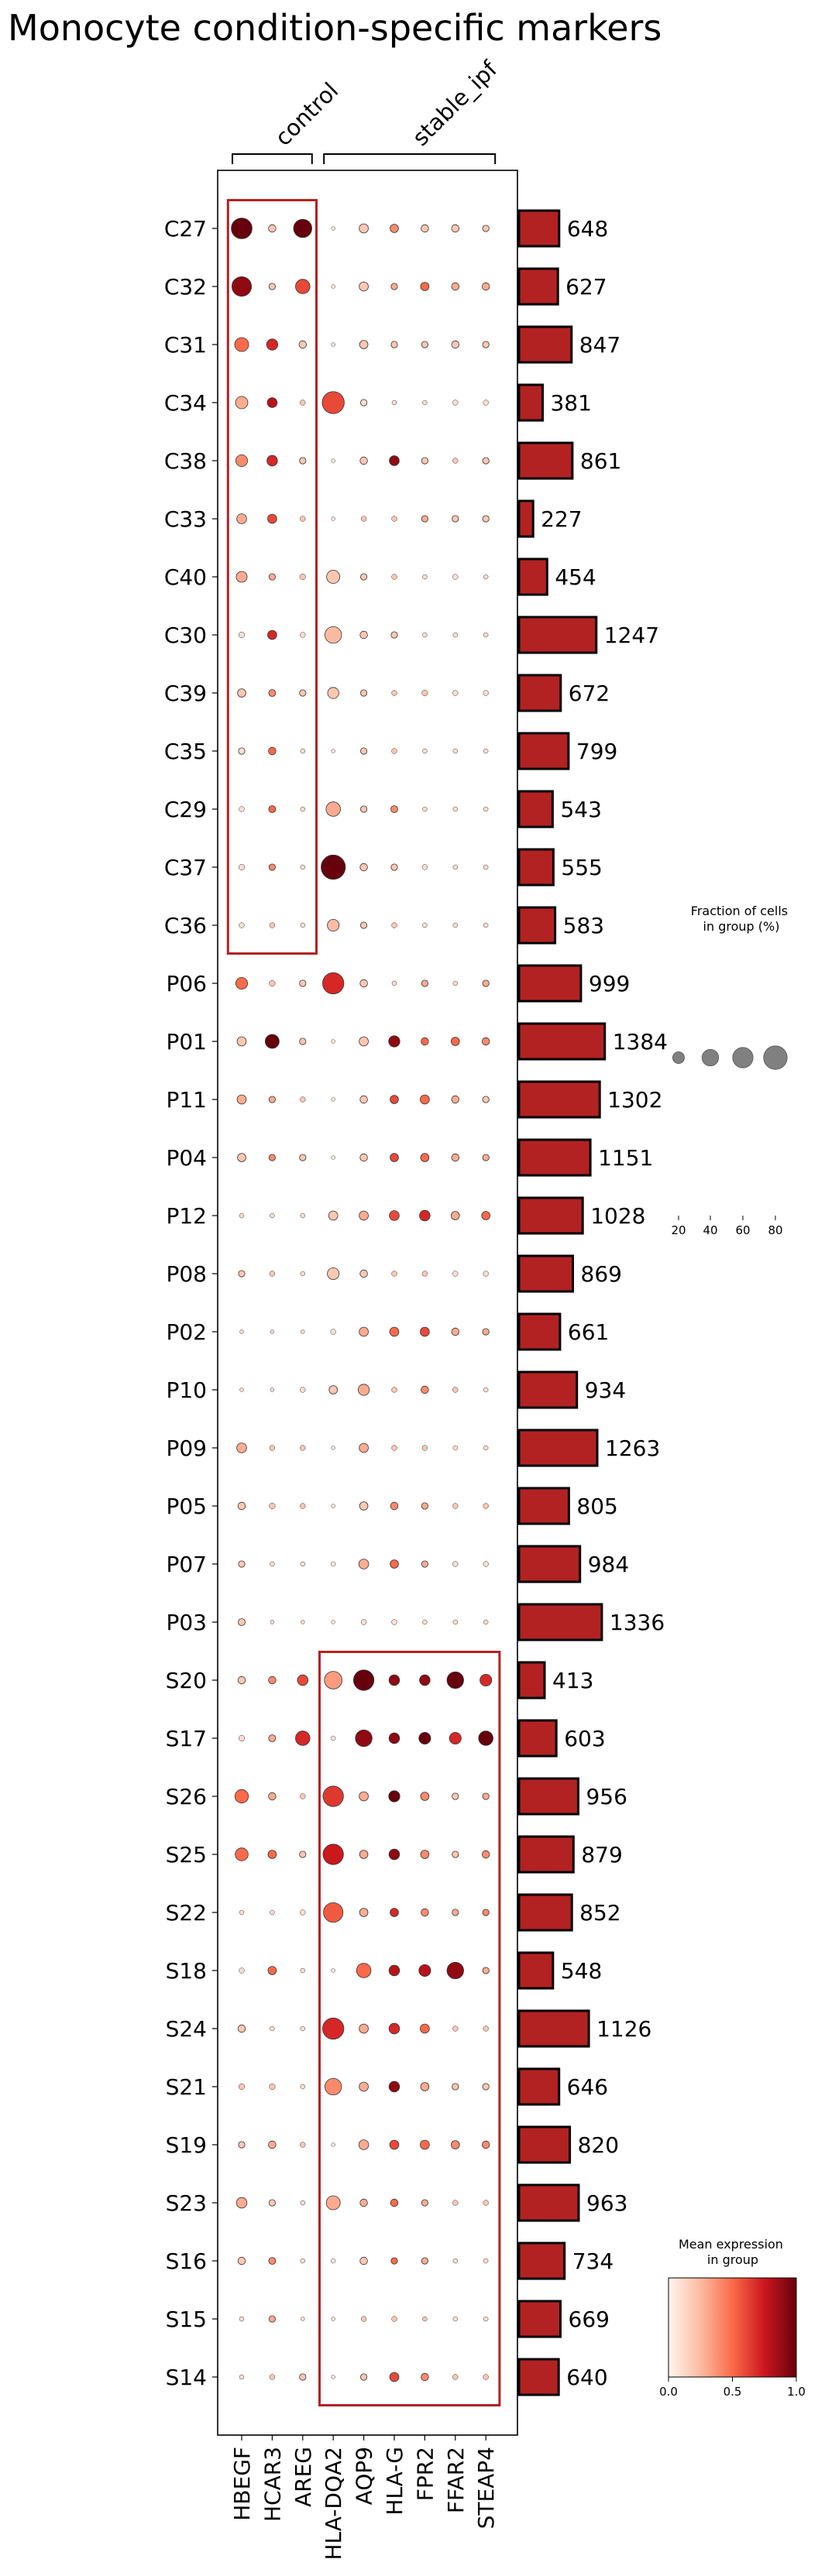 This screenshot has height=2576, width=818. I want to click on colorbar, so click(732, 2327).